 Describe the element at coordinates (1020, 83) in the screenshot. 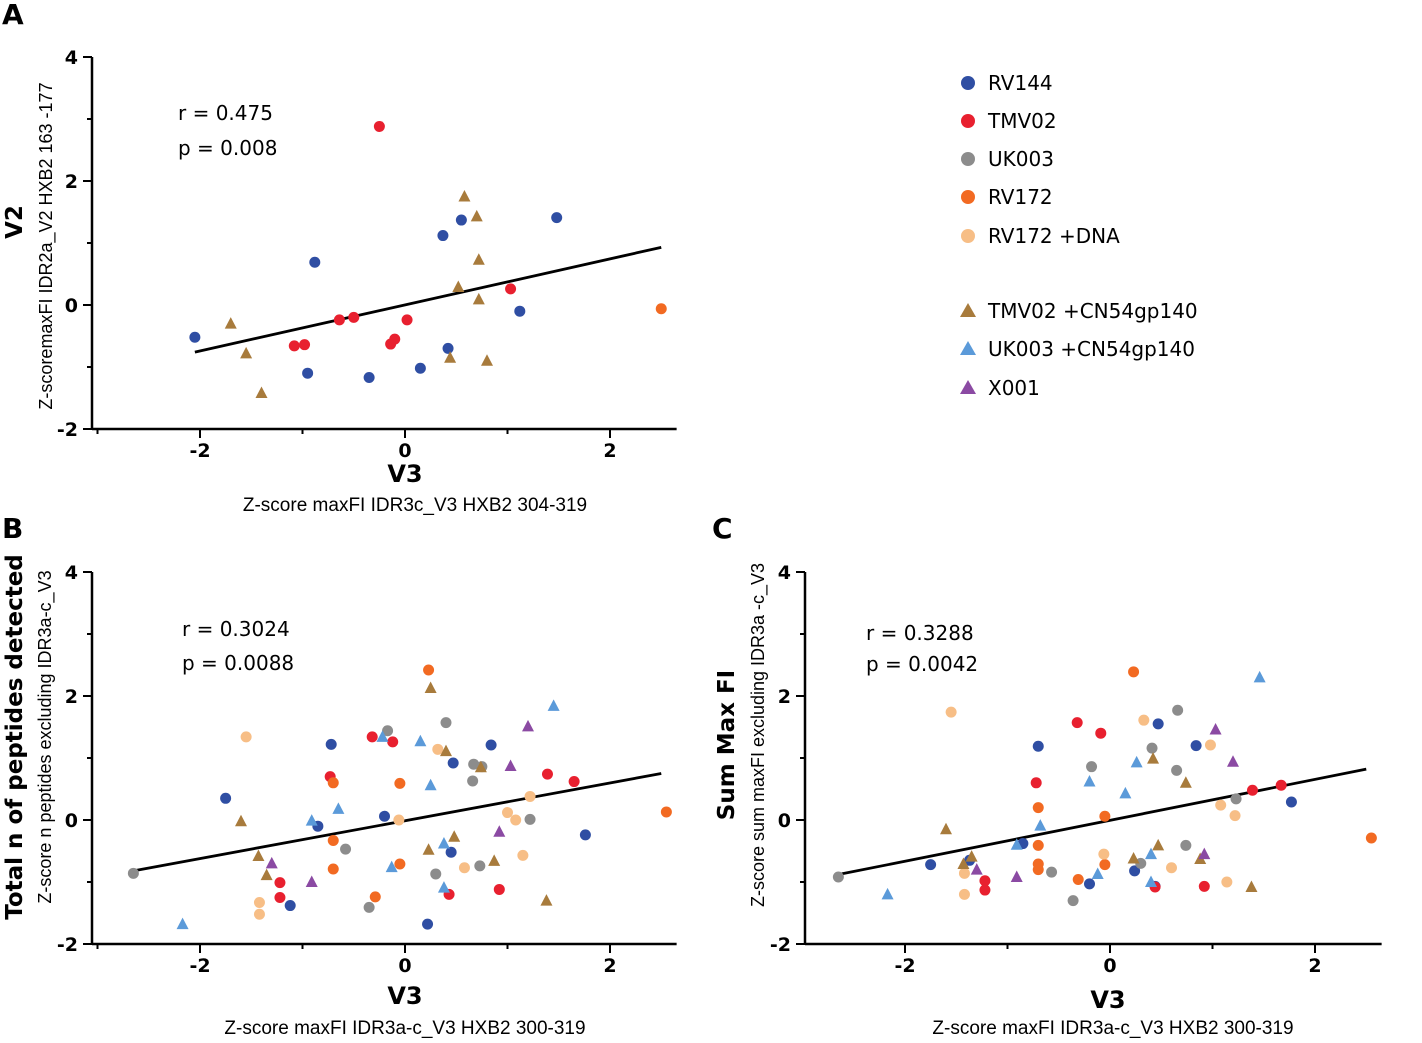

I see `legend-label-rv144: RV144` at that location.